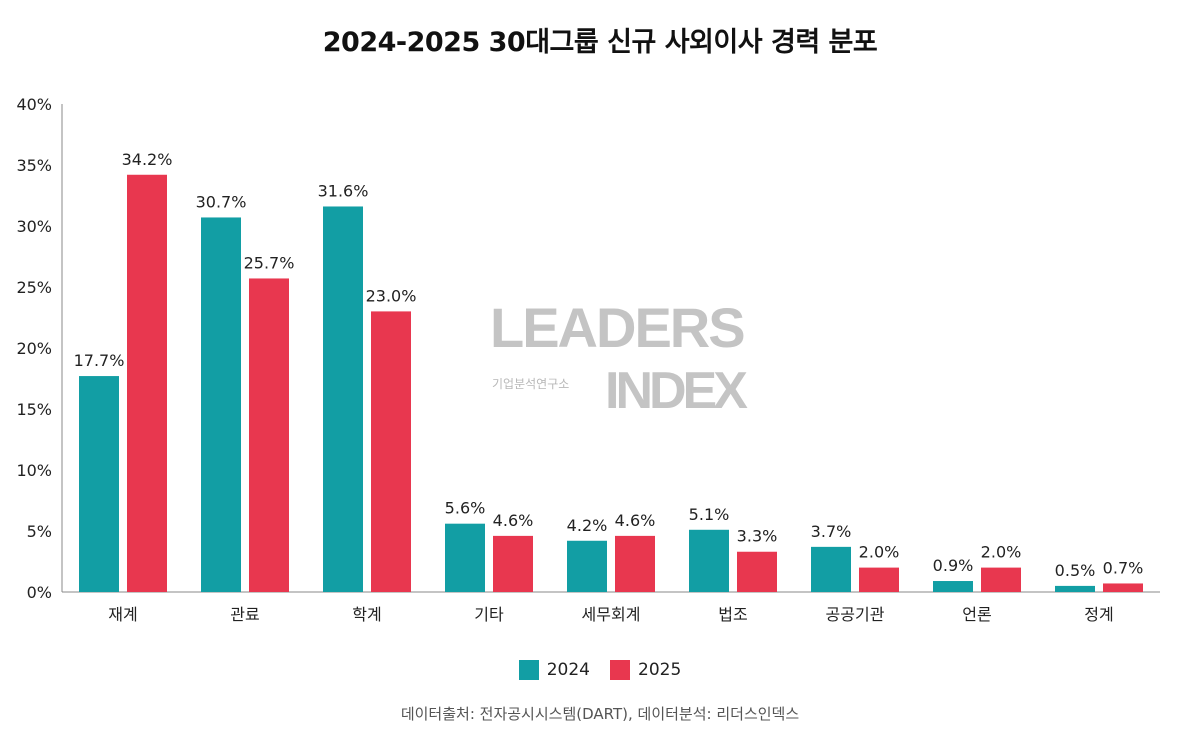 The image size is (1200, 739). I want to click on x-tick-label: 법조, so click(732, 614).